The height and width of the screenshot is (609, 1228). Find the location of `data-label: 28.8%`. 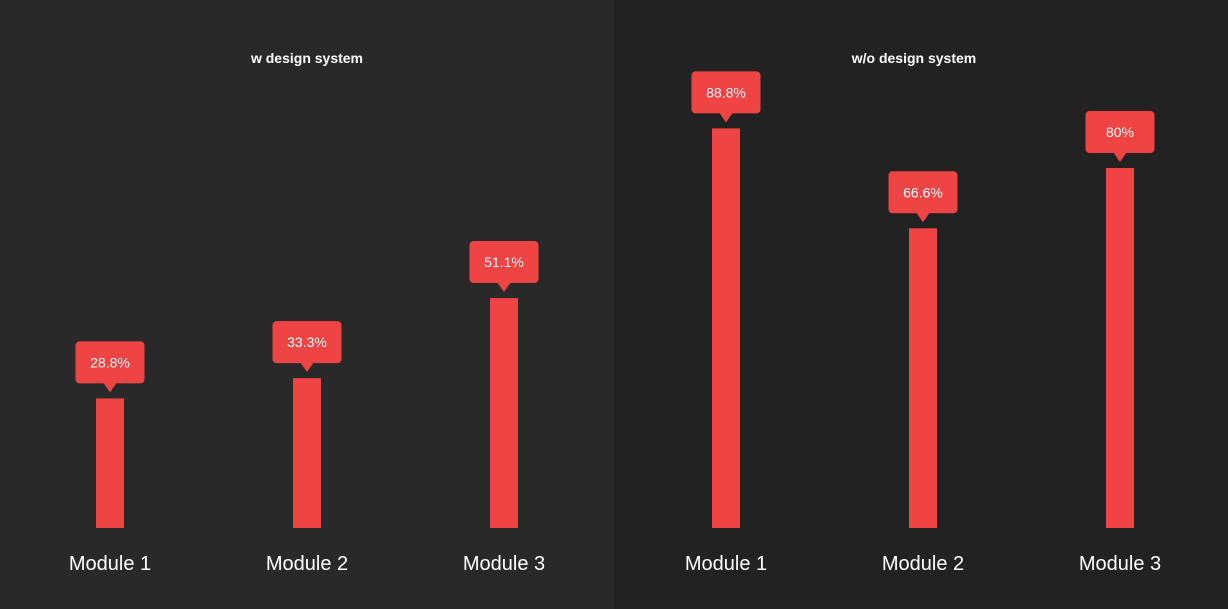

data-label: 28.8% is located at coordinates (110, 362).